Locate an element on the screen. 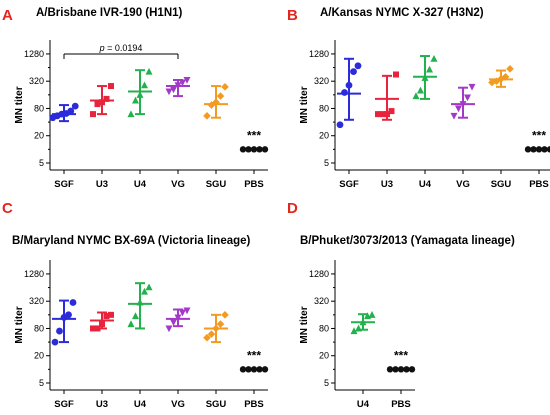 The height and width of the screenshot is (415, 550). panel-title: A/Brisbane IVR-190 (H1N1) is located at coordinates (109, 13).